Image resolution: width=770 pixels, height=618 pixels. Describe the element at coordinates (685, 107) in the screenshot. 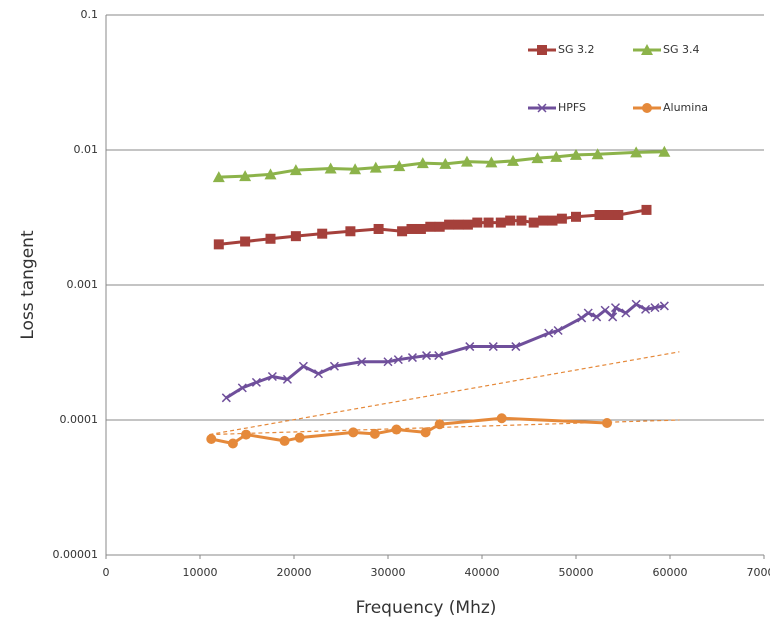

I see `legend-label: Alumina` at that location.